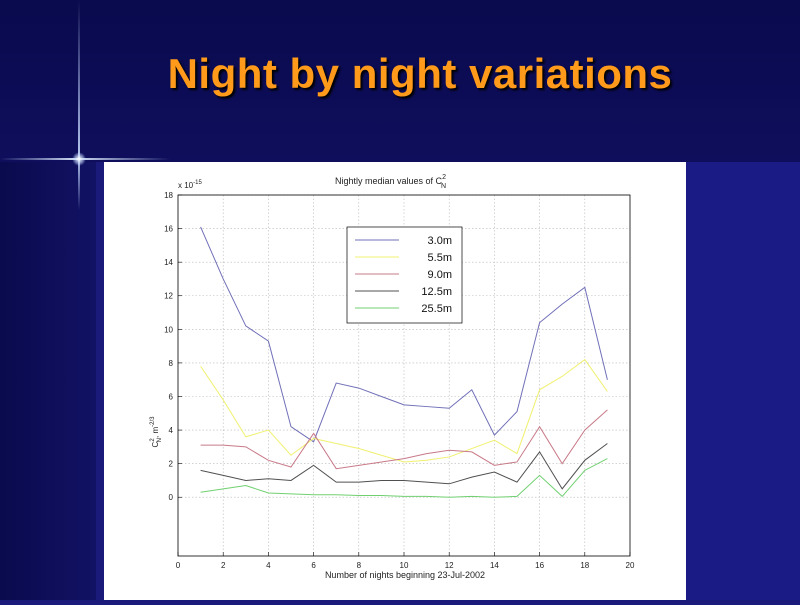 This screenshot has width=800, height=605. Describe the element at coordinates (405, 575) in the screenshot. I see `x-axis-label: Number of nights beginning 23-Jul-2002` at that location.